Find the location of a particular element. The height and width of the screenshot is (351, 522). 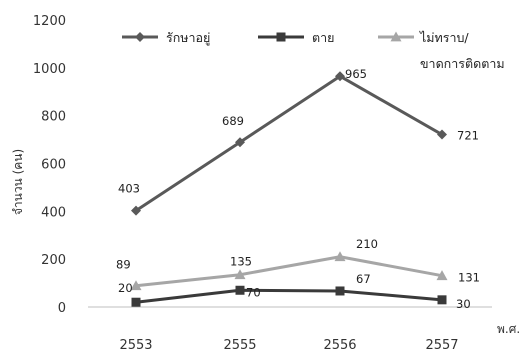

data-label: 89 is located at coordinates (123, 265).